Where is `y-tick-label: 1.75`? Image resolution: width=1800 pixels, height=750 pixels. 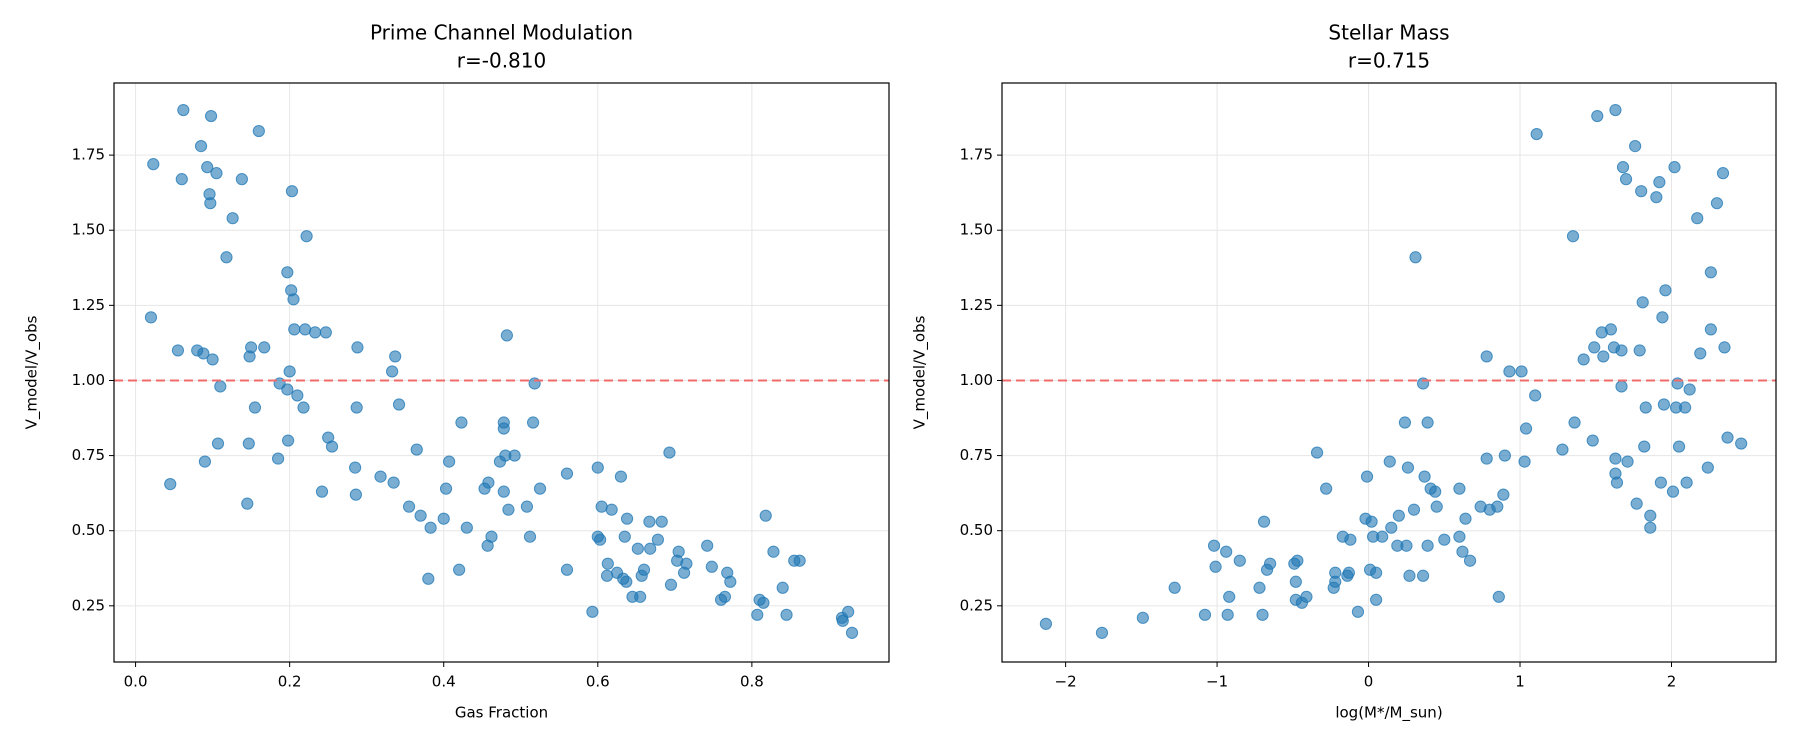 y-tick-label: 1.75 is located at coordinates (976, 155).